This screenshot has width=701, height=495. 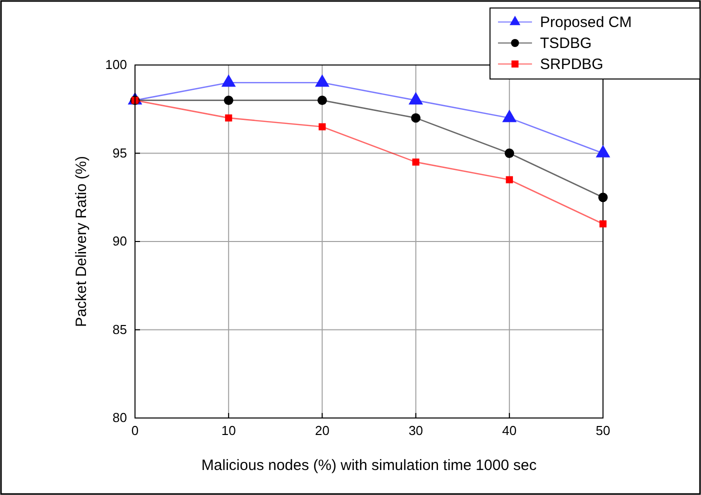 I want to click on y-axis-title: Packet Delivery Ratio (%), so click(x=81, y=241).